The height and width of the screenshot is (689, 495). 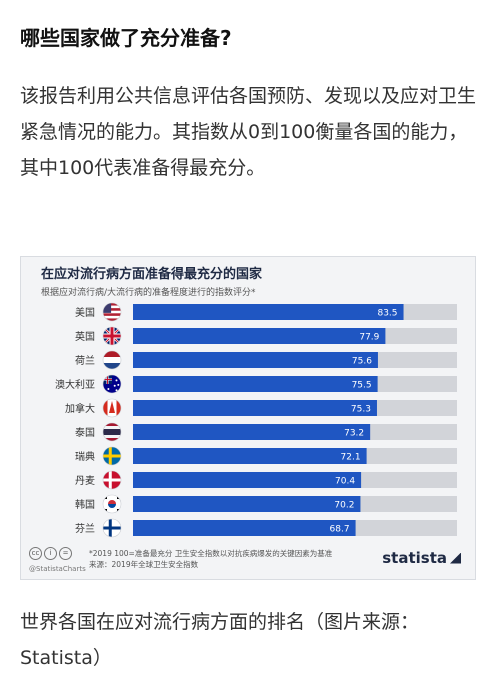 I want to click on category-label: 加拿大, so click(x=80, y=408).